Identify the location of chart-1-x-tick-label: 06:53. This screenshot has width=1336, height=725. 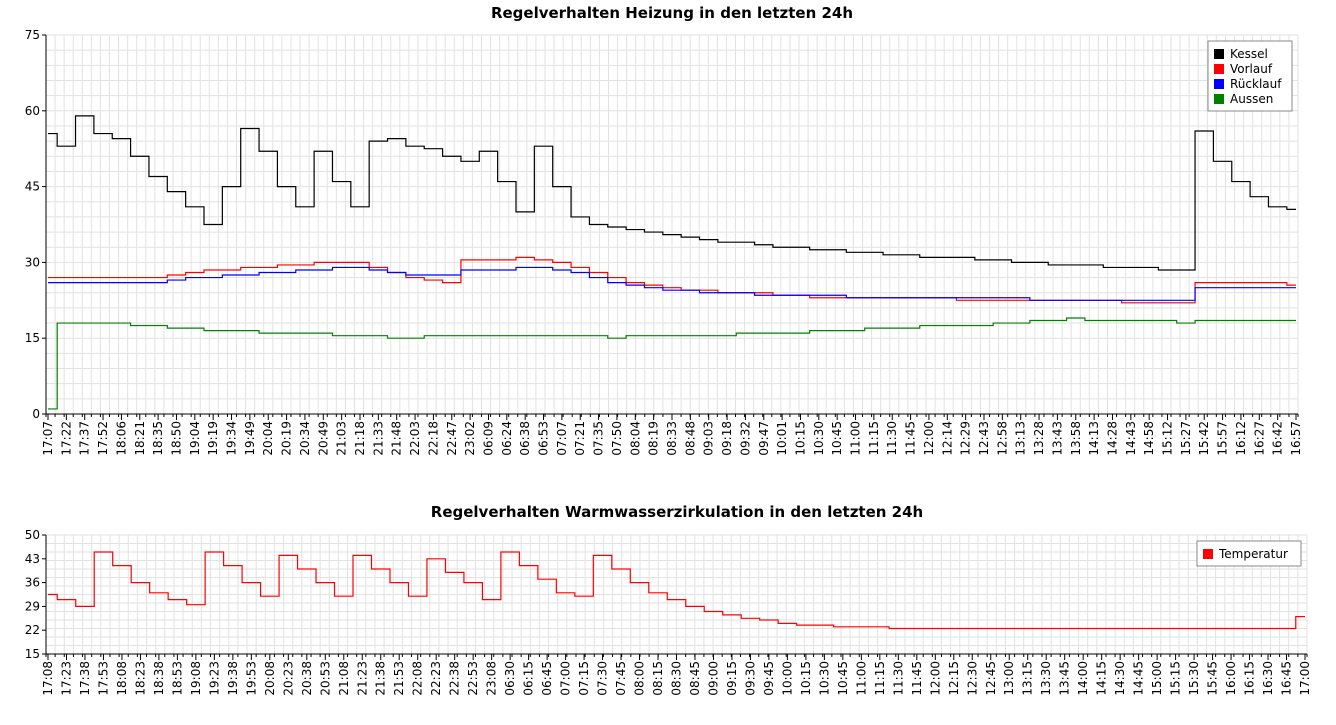
(544, 438).